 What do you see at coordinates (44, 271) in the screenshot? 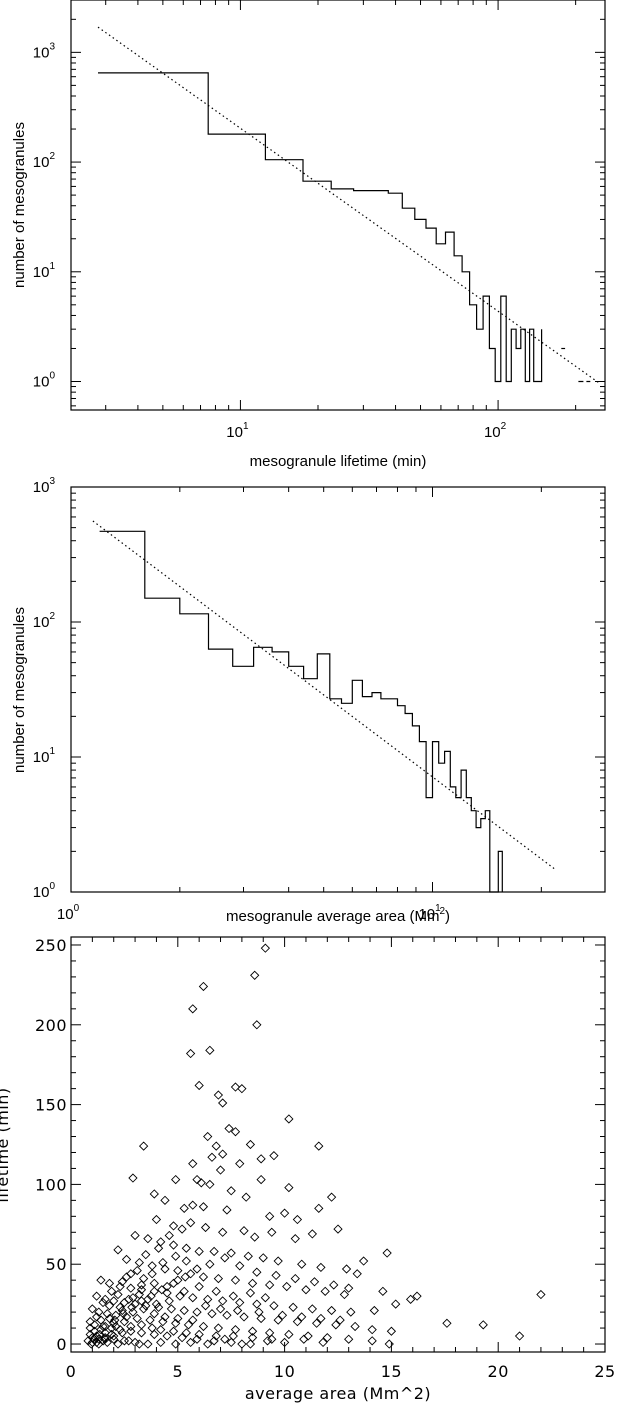
I see `y-tick-label: 10¹` at bounding box center [44, 271].